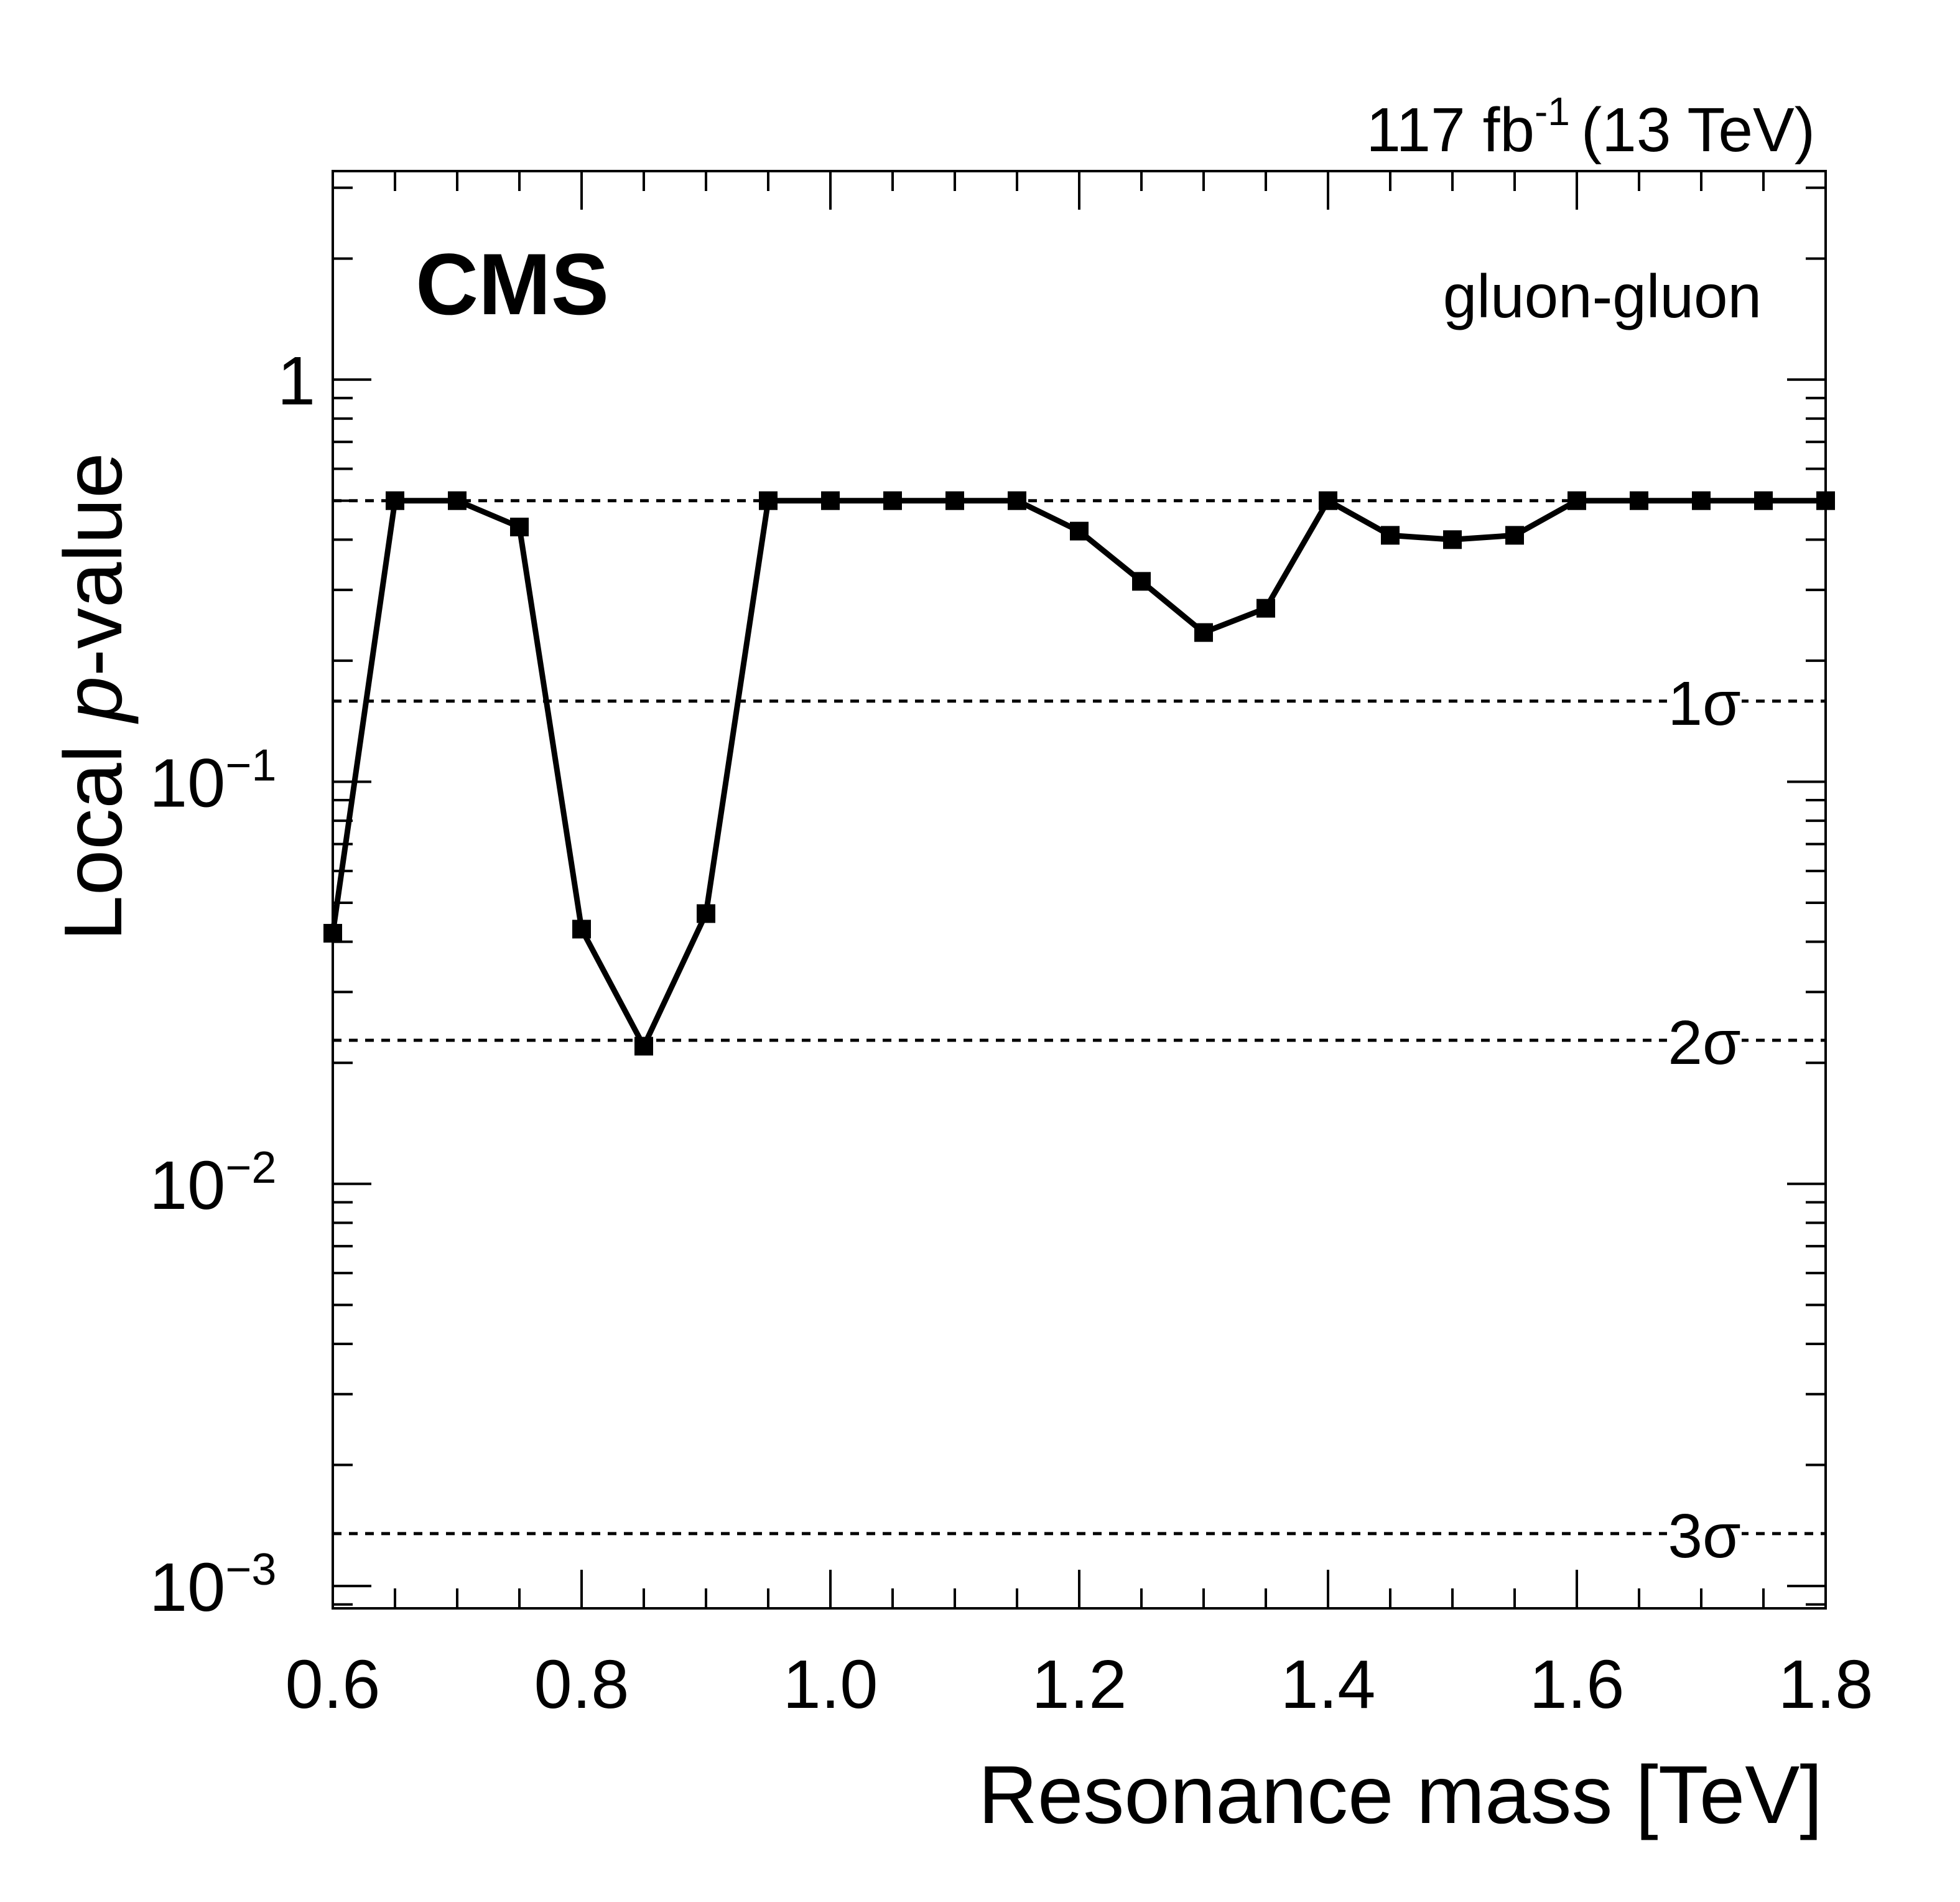  I want to click on y-tick-label: 10⁻², so click(212, 1183).